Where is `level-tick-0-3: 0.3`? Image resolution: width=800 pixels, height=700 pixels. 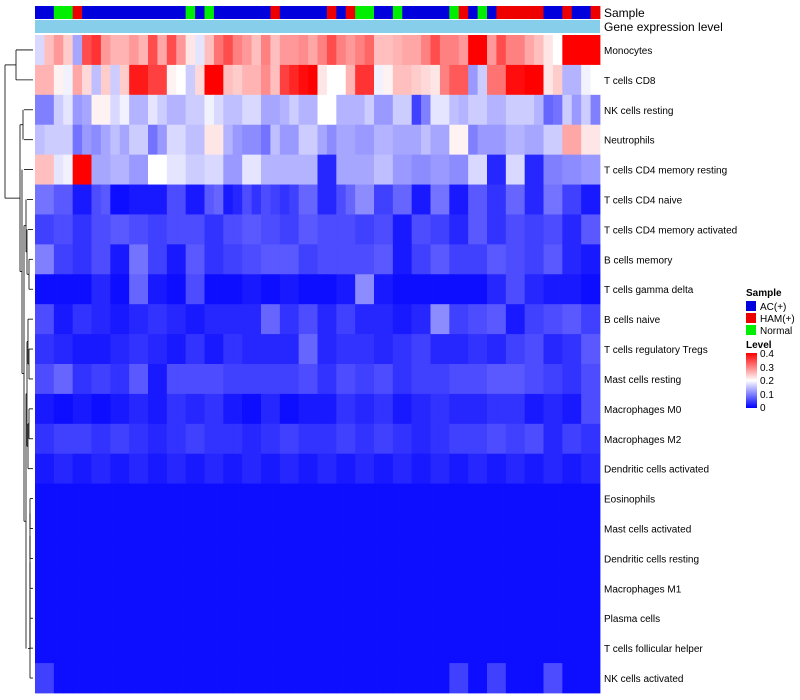 level-tick-0-3: 0.3 is located at coordinates (767, 368).